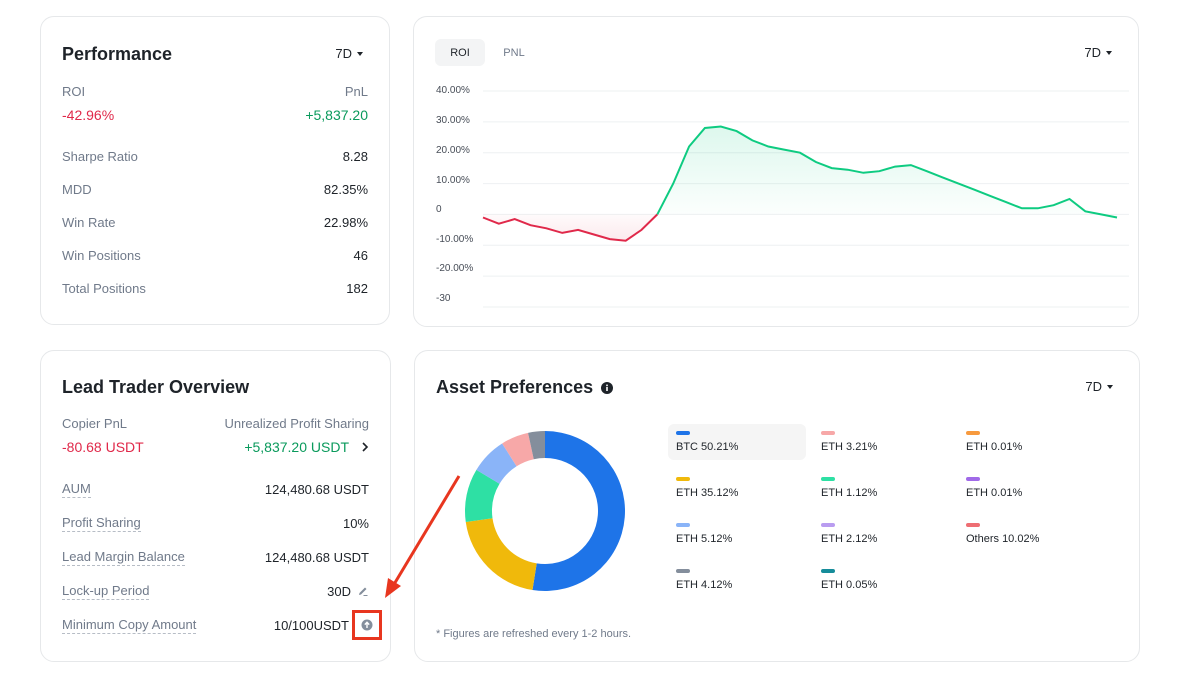  I want to click on overview-row: Lock-up Period 30D, so click(215, 591).